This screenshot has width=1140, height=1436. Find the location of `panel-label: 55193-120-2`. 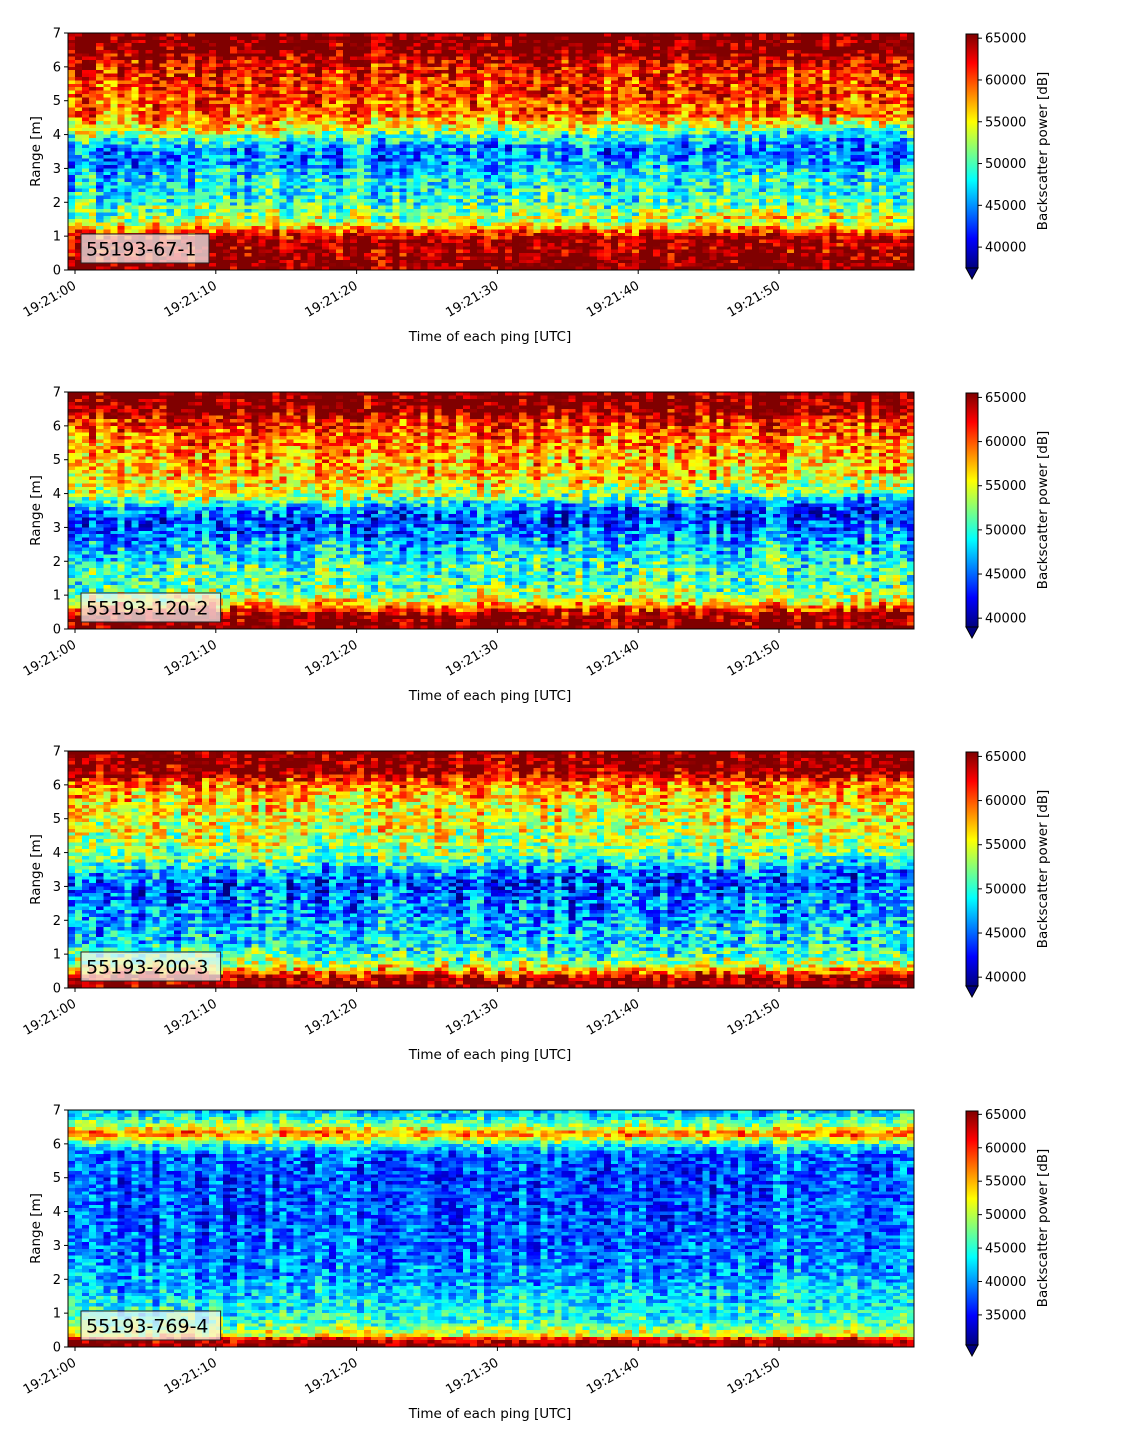

panel-label: 55193-120-2 is located at coordinates (147, 609).